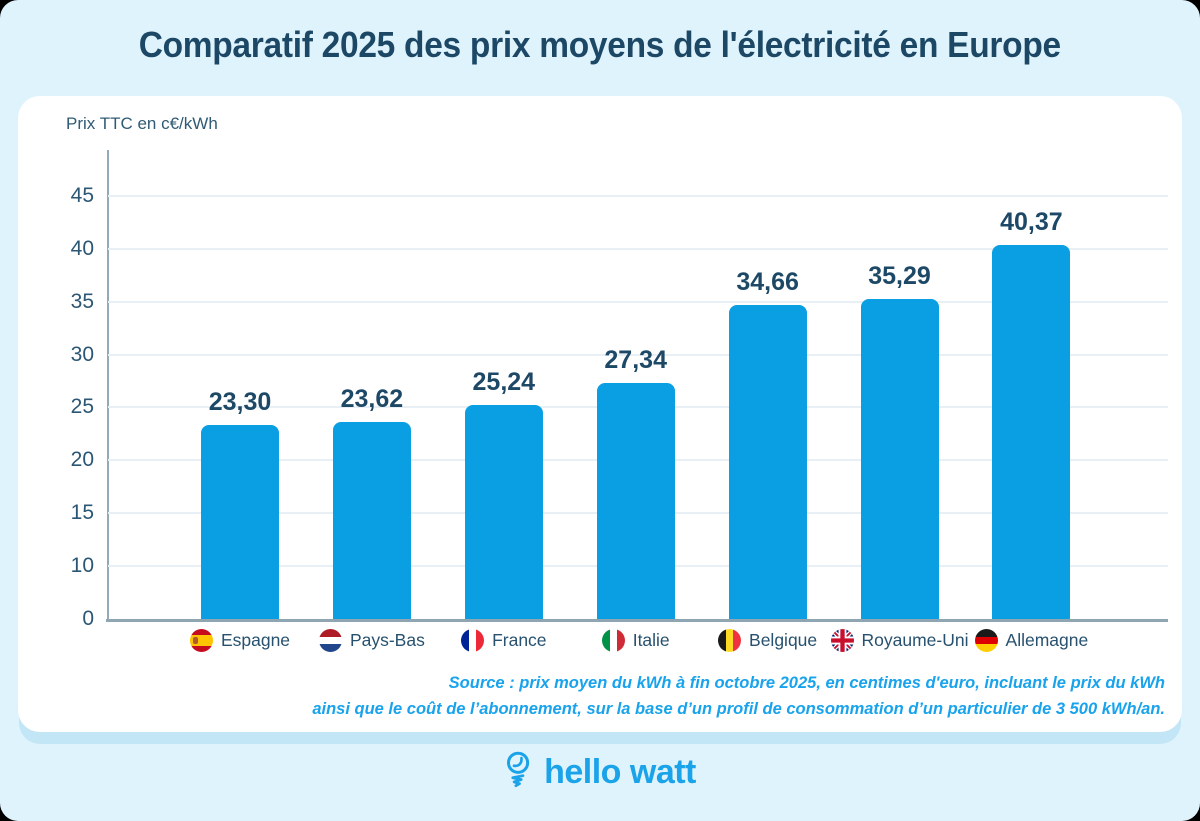 The width and height of the screenshot is (1200, 821). I want to click on lightbulb-icon, so click(518, 769).